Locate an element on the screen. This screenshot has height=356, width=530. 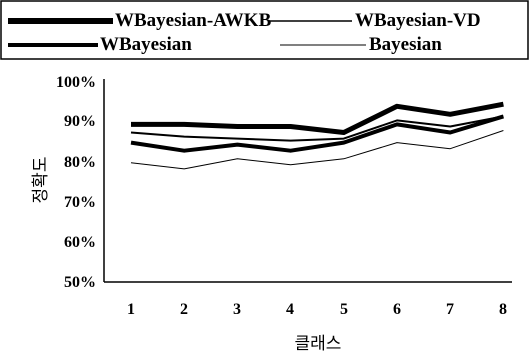
y-axis-title: 정확도 is located at coordinates (41, 180).